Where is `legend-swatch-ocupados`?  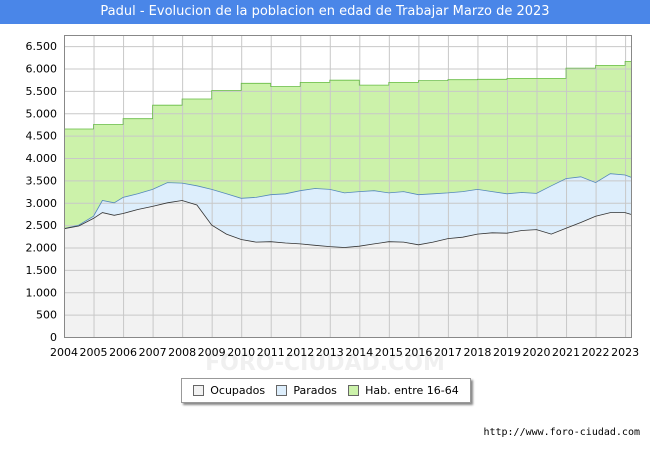 legend-swatch-ocupados is located at coordinates (199, 390).